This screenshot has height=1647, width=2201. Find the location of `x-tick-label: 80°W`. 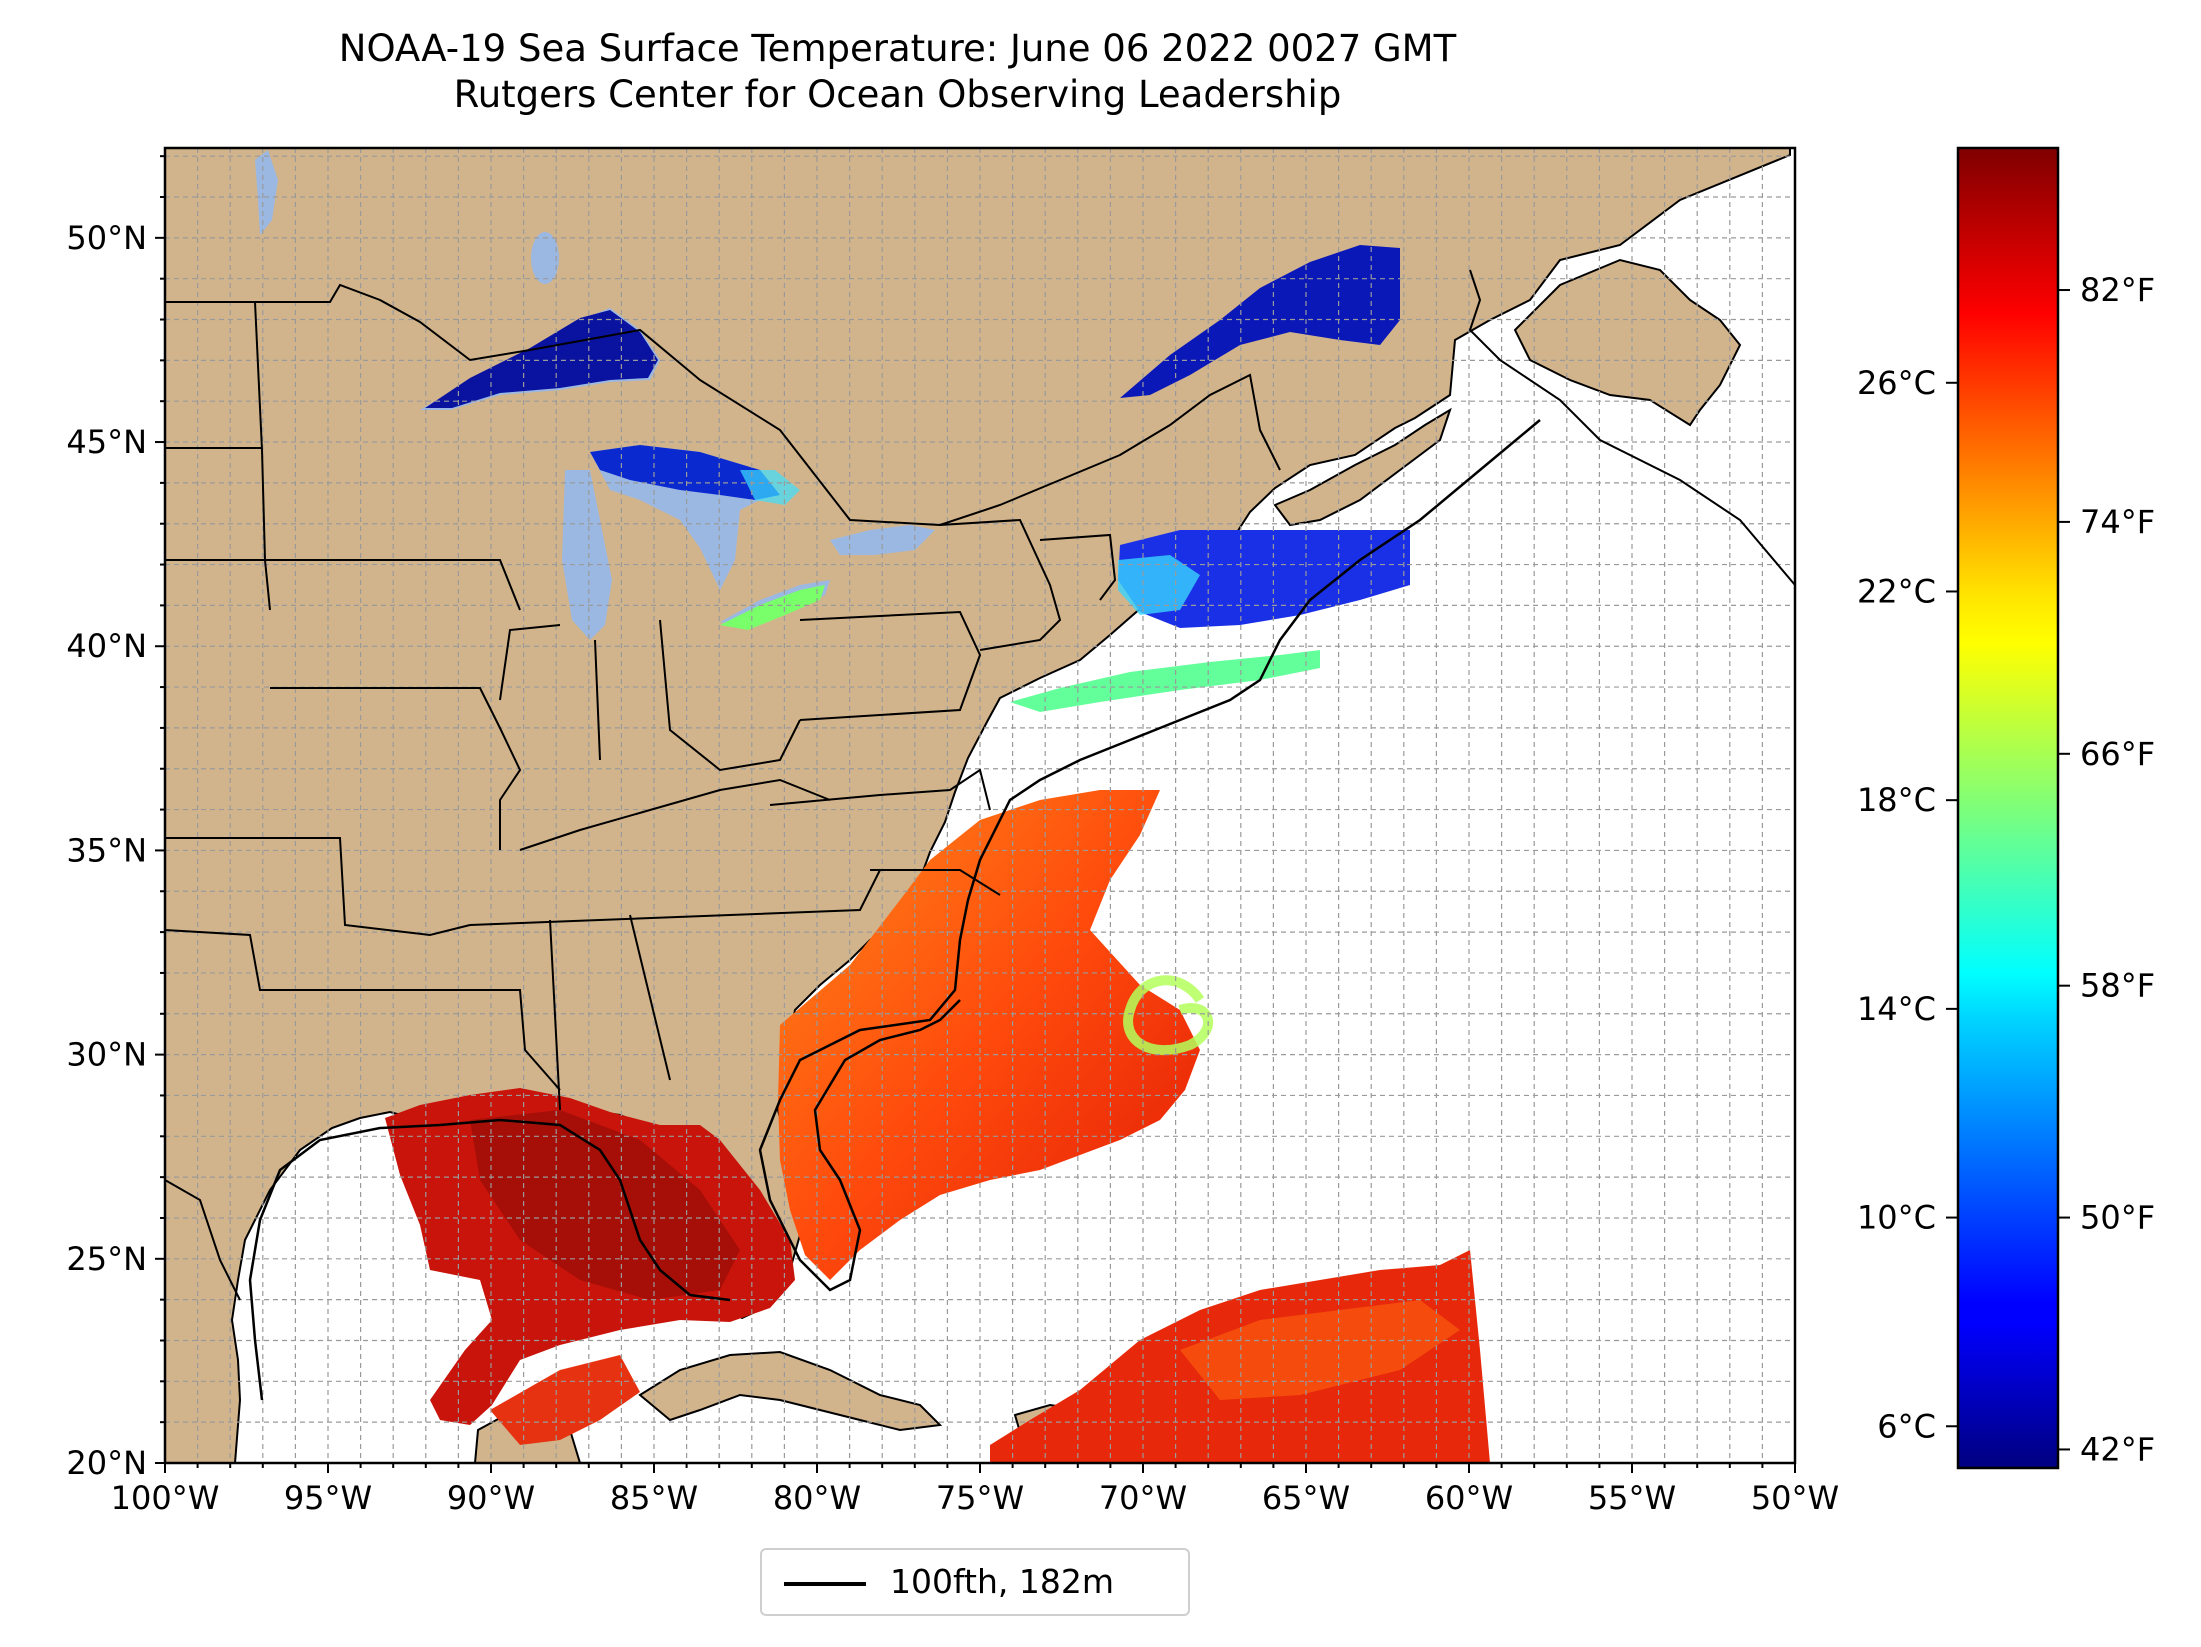

x-tick-label: 80°W is located at coordinates (817, 1498).